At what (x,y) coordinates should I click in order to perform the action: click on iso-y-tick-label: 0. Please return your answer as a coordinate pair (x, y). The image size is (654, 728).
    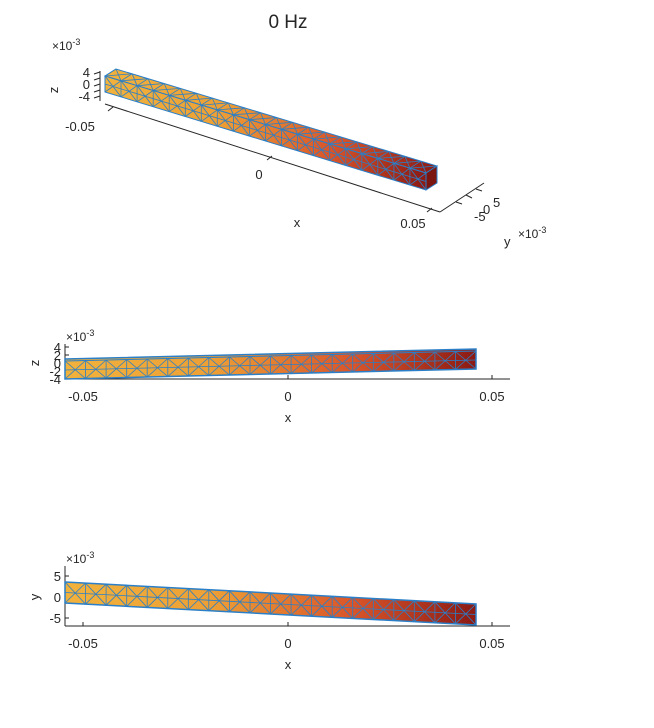
    Looking at the image, I should click on (486, 209).